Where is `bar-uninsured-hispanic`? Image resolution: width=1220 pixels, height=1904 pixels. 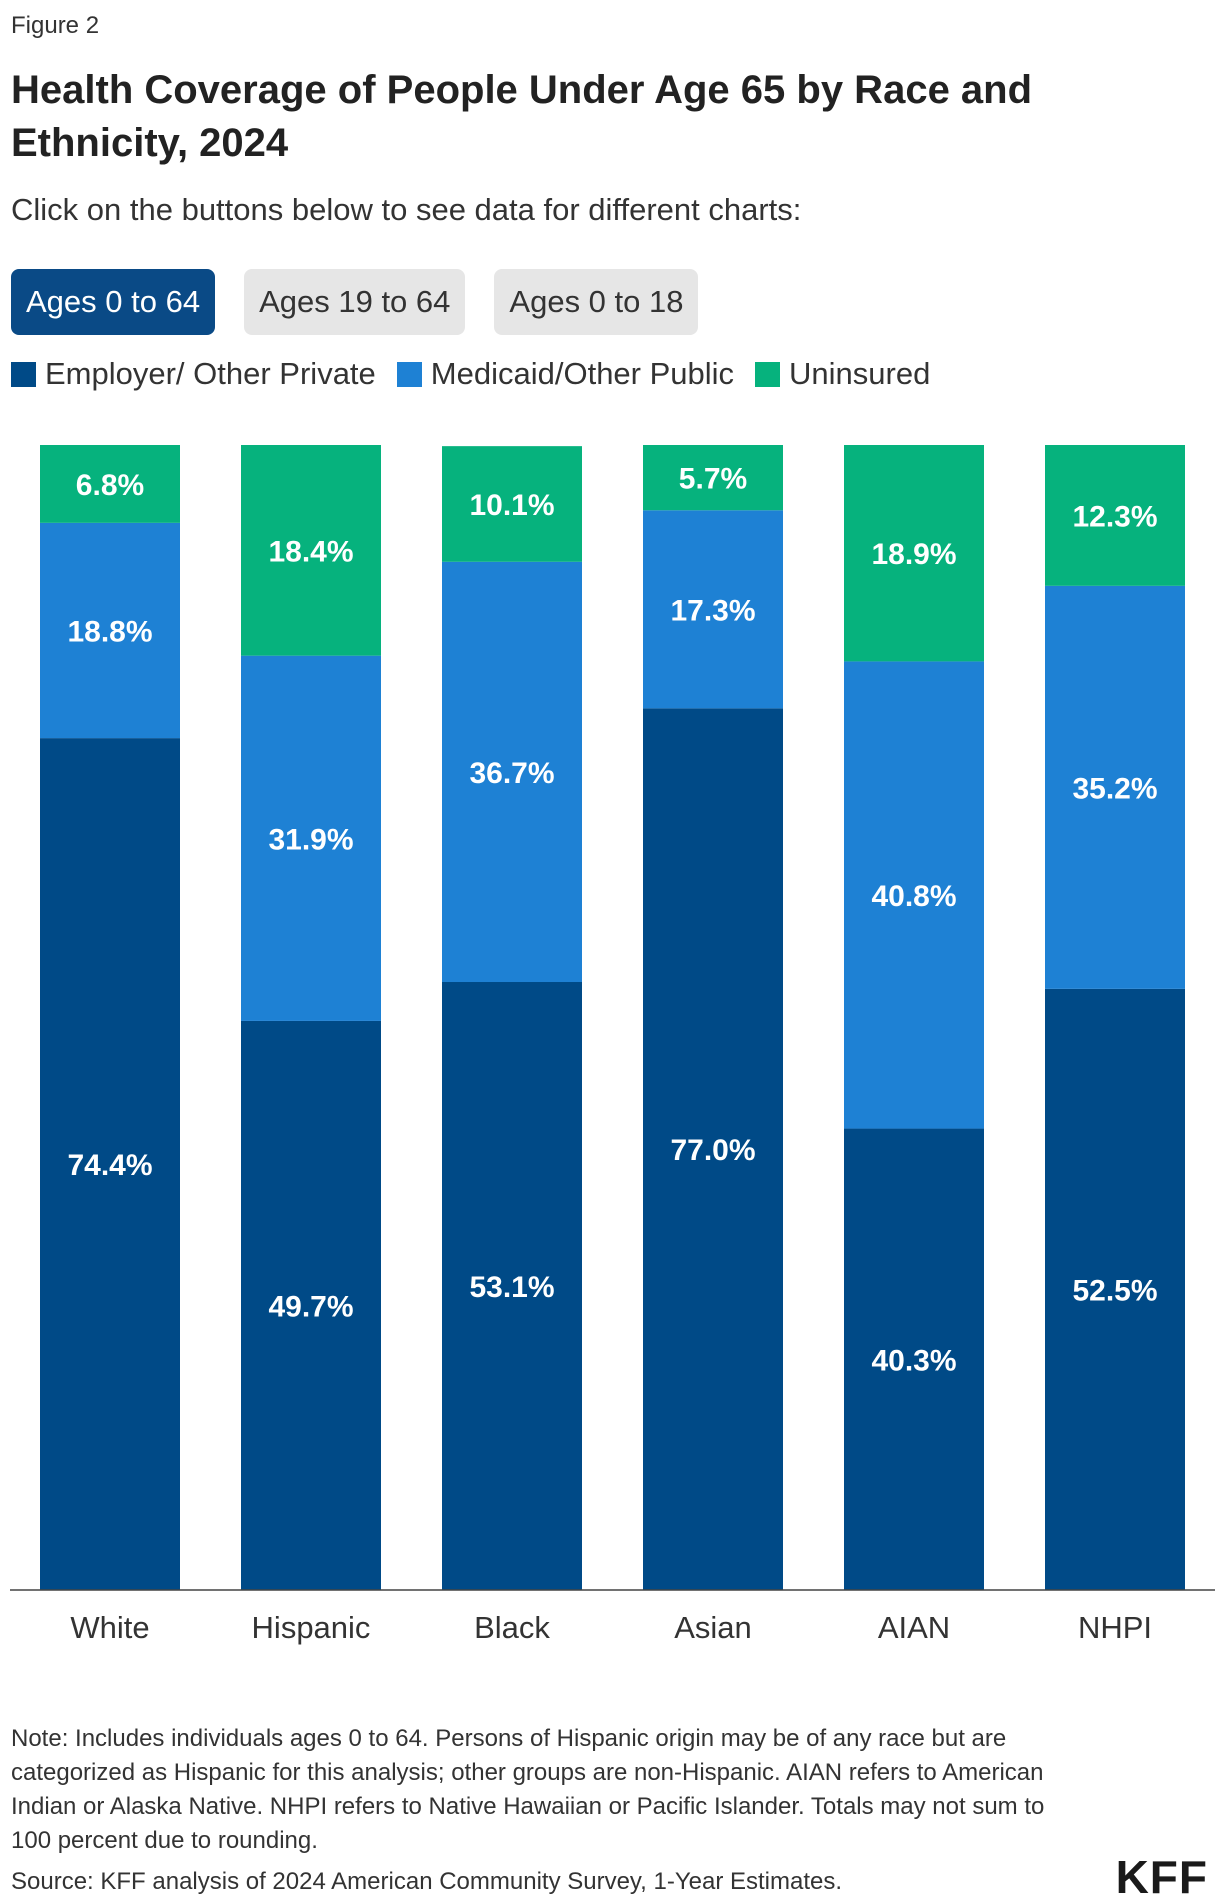
bar-uninsured-hispanic is located at coordinates (311, 550).